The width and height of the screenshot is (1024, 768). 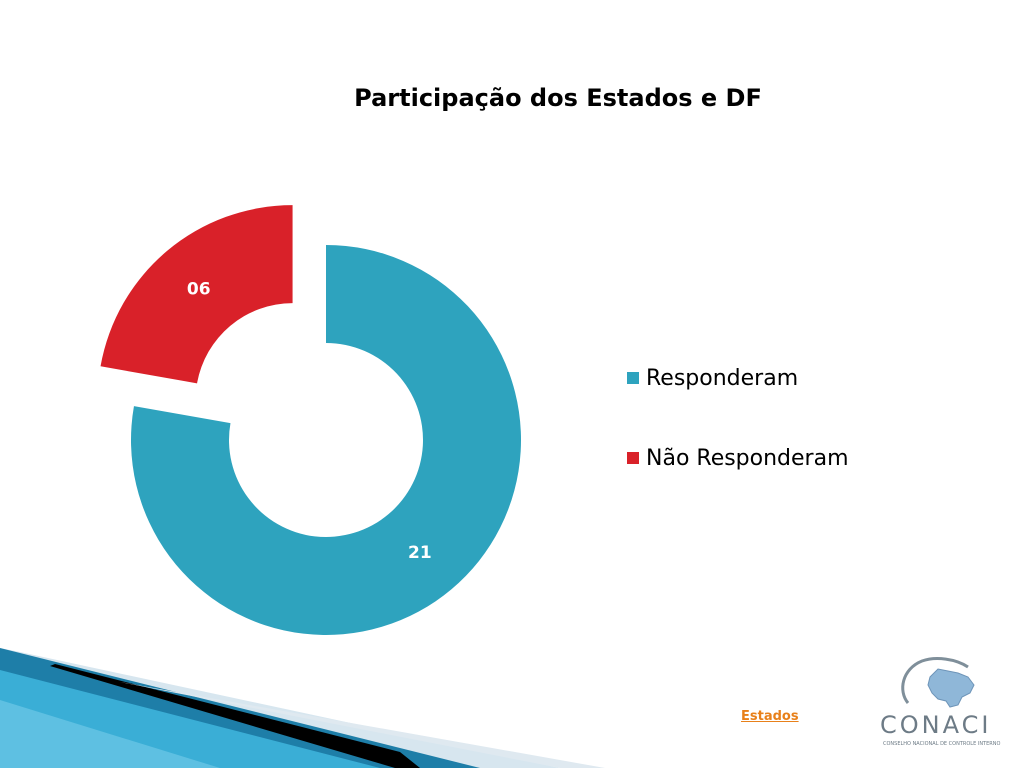 What do you see at coordinates (936, 725) in the screenshot?
I see `logo-name: CONACI` at bounding box center [936, 725].